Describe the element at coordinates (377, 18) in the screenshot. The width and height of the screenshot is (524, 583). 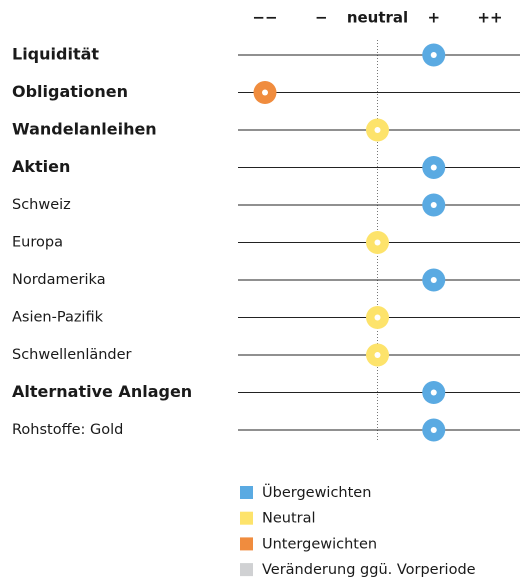
I see `x-tick-label: neutral` at that location.